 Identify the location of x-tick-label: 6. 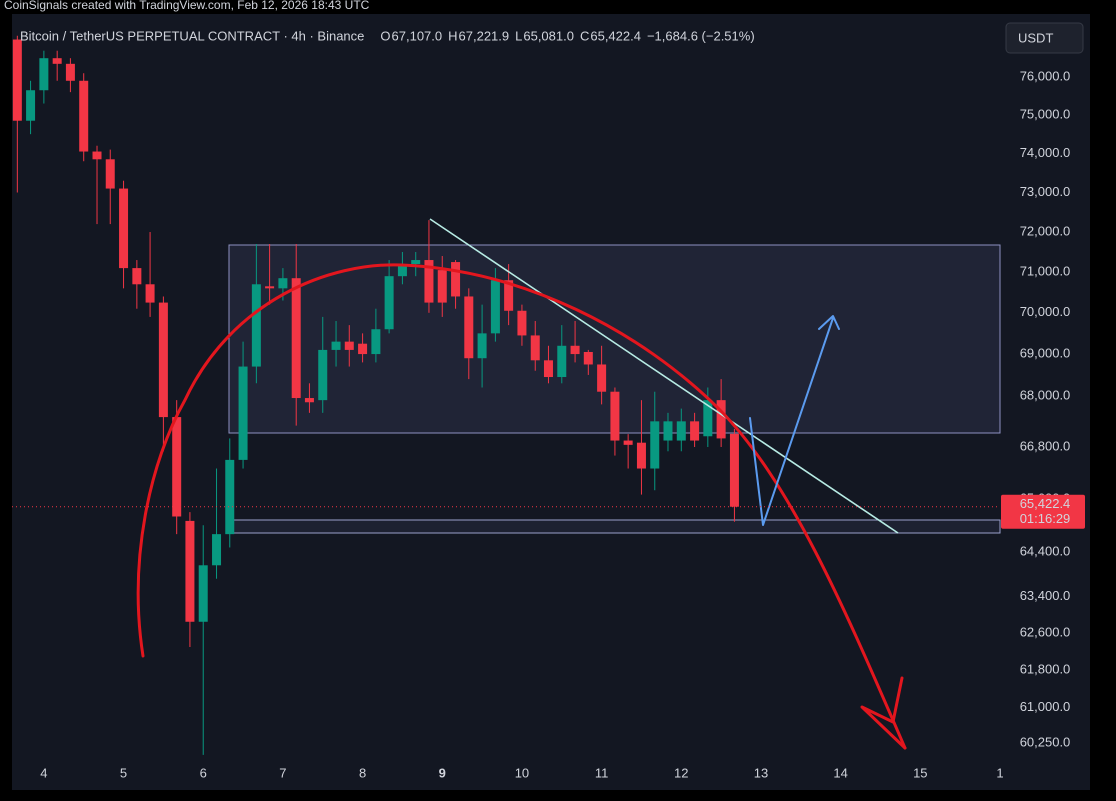
(203, 772).